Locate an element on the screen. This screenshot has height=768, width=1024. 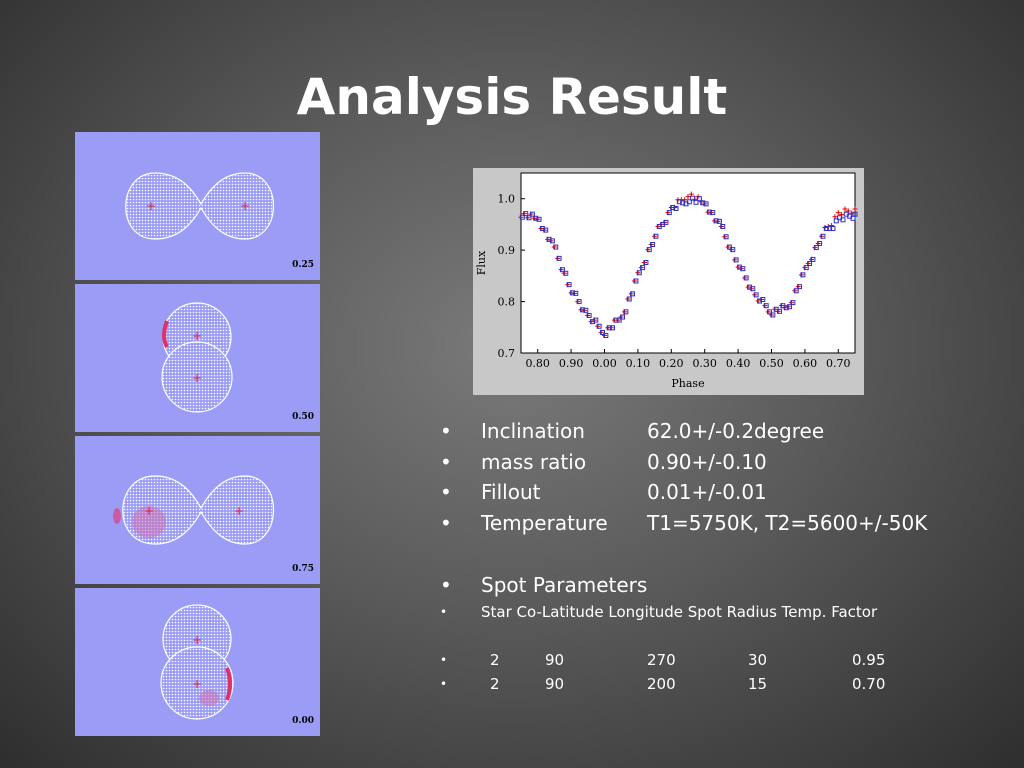
slide-title: Analysis Result is located at coordinates (512, 97).